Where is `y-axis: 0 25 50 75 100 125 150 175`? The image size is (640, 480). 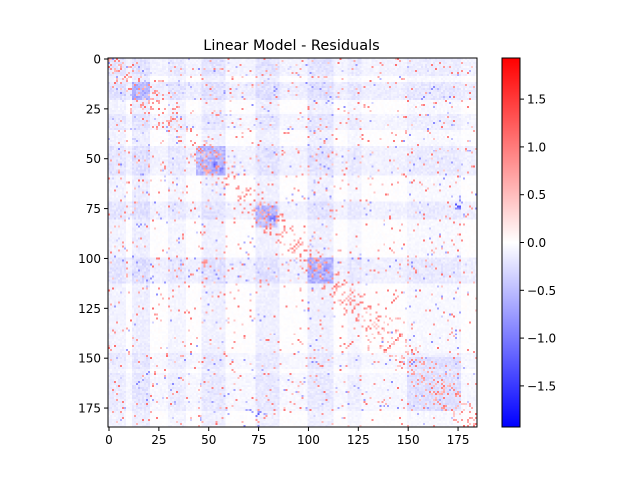
y-axis: 0 25 50 75 100 125 150 175 is located at coordinates (93, 234).